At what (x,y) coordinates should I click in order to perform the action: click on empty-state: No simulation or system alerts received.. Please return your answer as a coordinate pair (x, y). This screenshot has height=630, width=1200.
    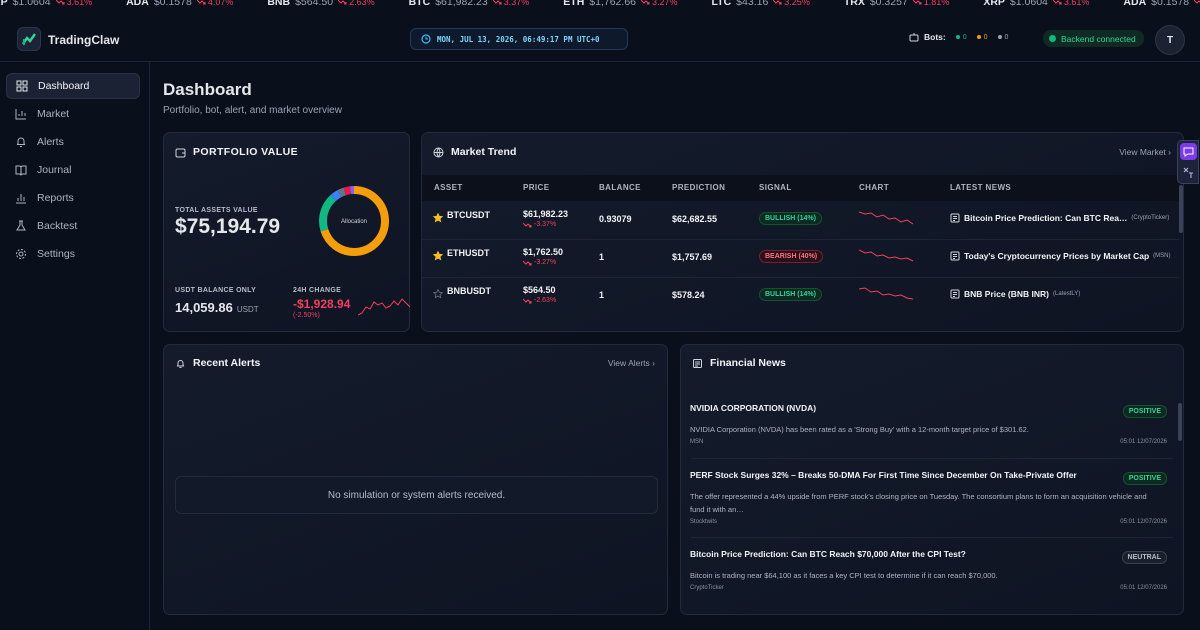
    Looking at the image, I should click on (416, 495).